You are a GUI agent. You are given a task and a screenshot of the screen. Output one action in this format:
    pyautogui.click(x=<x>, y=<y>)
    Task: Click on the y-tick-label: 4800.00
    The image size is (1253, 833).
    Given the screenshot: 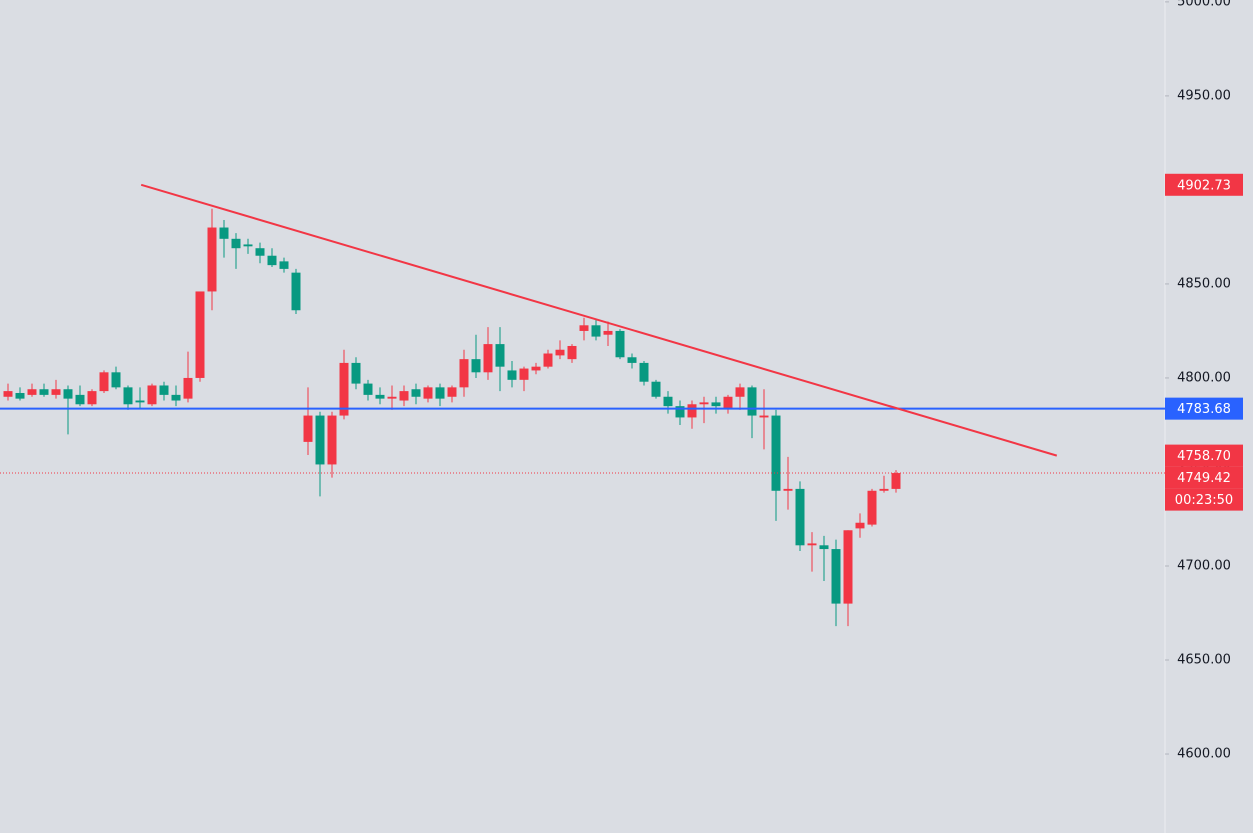 What is the action you would take?
    pyautogui.click(x=1204, y=377)
    